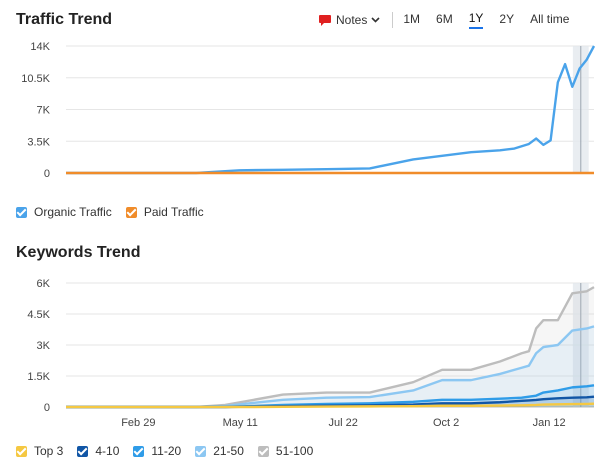 The image size is (602, 465). I want to click on legend-organic-traffic: Organic Traffic, so click(64, 212).